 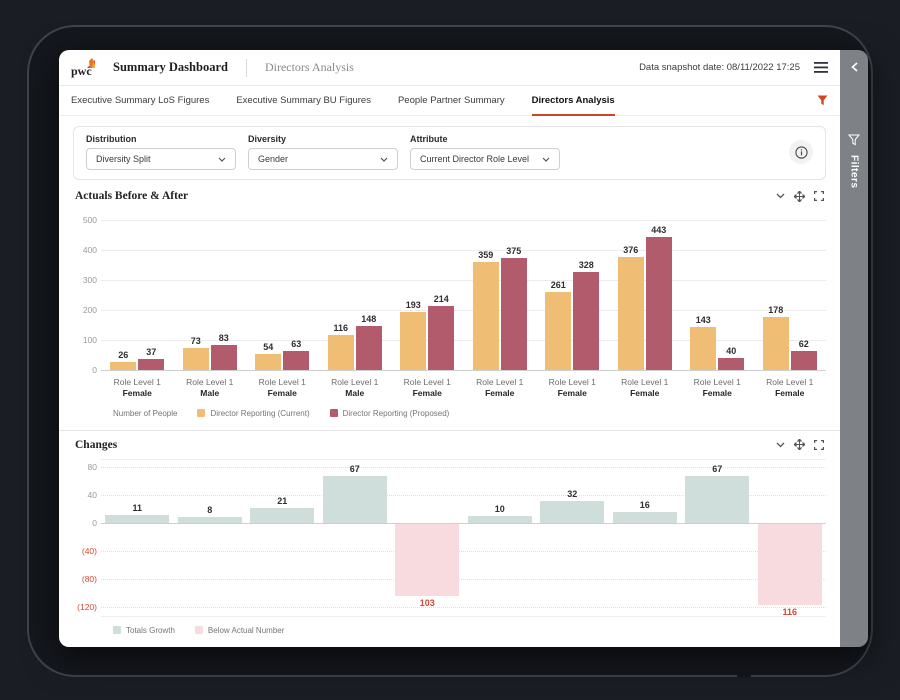 I want to click on change-value-label: 116, so click(x=789, y=612).